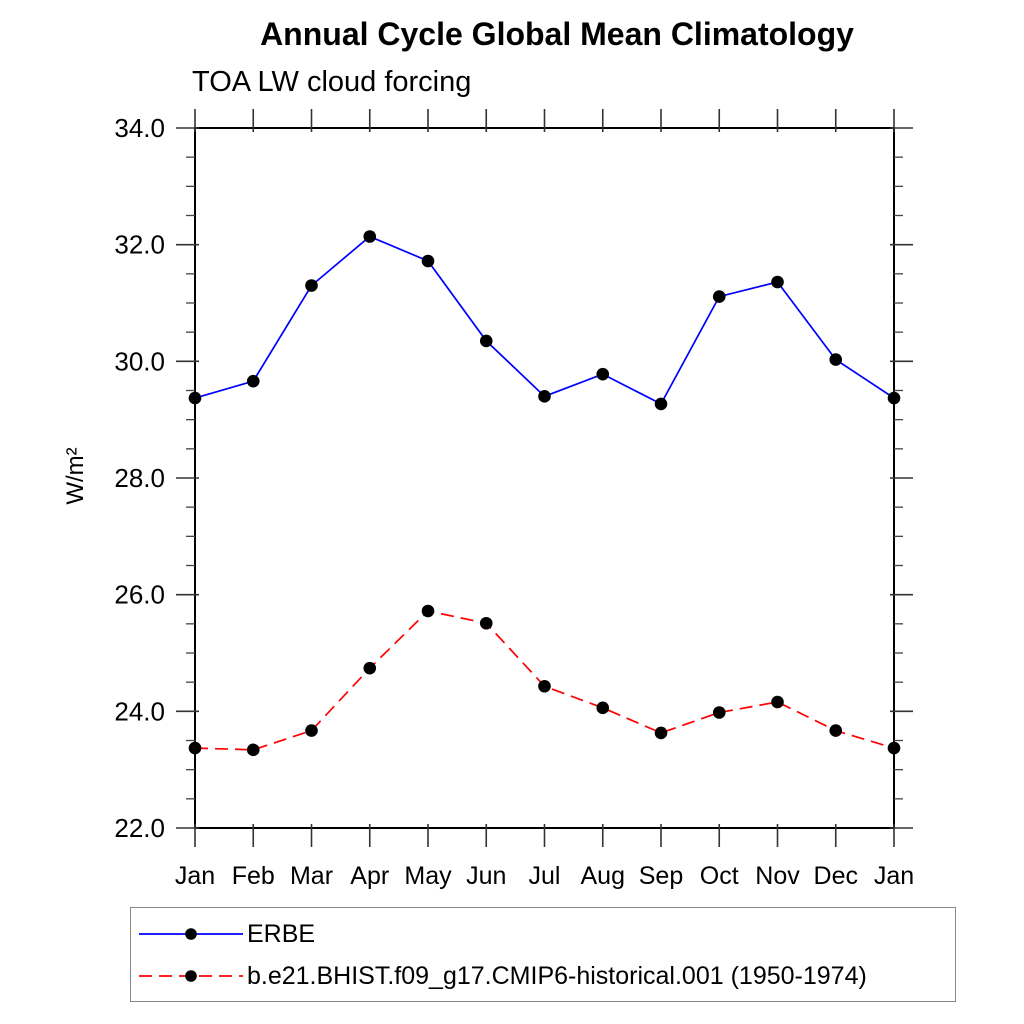 This screenshot has width=1024, height=1024. Describe the element at coordinates (139, 828) in the screenshot. I see `y-tick-label: 22.0` at that location.